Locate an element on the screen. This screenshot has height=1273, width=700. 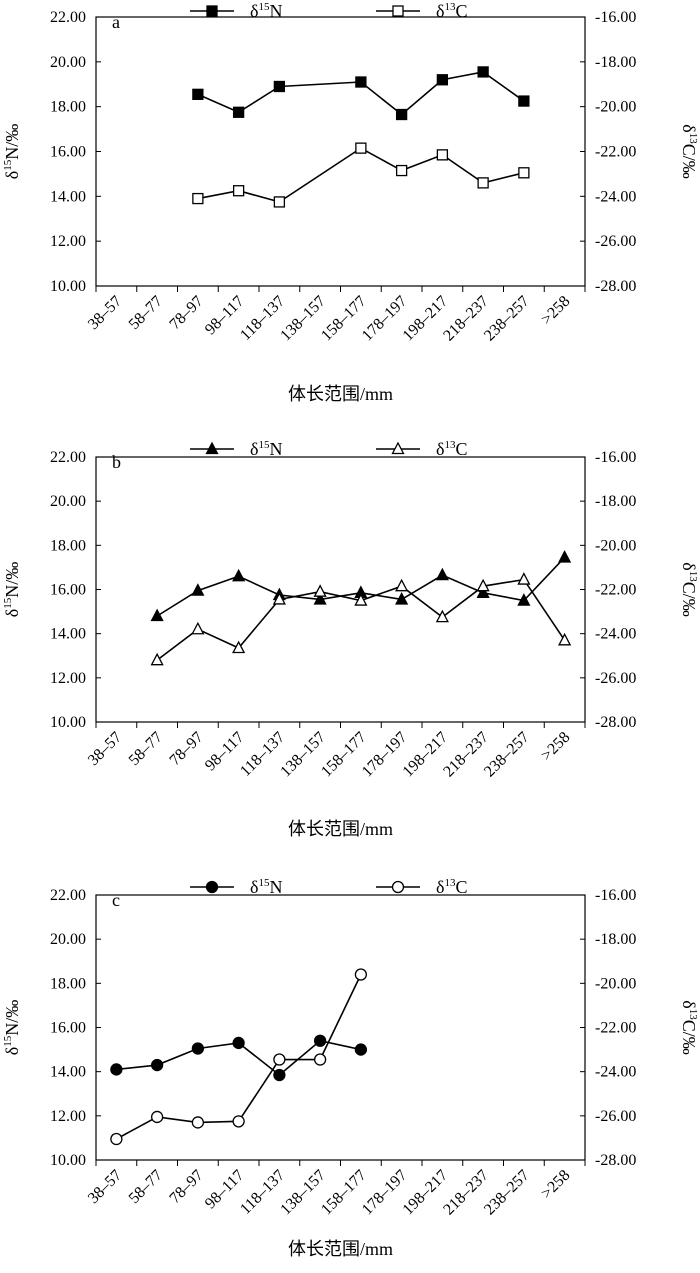
x-tick-label: 78–97 is located at coordinates (186, 749).